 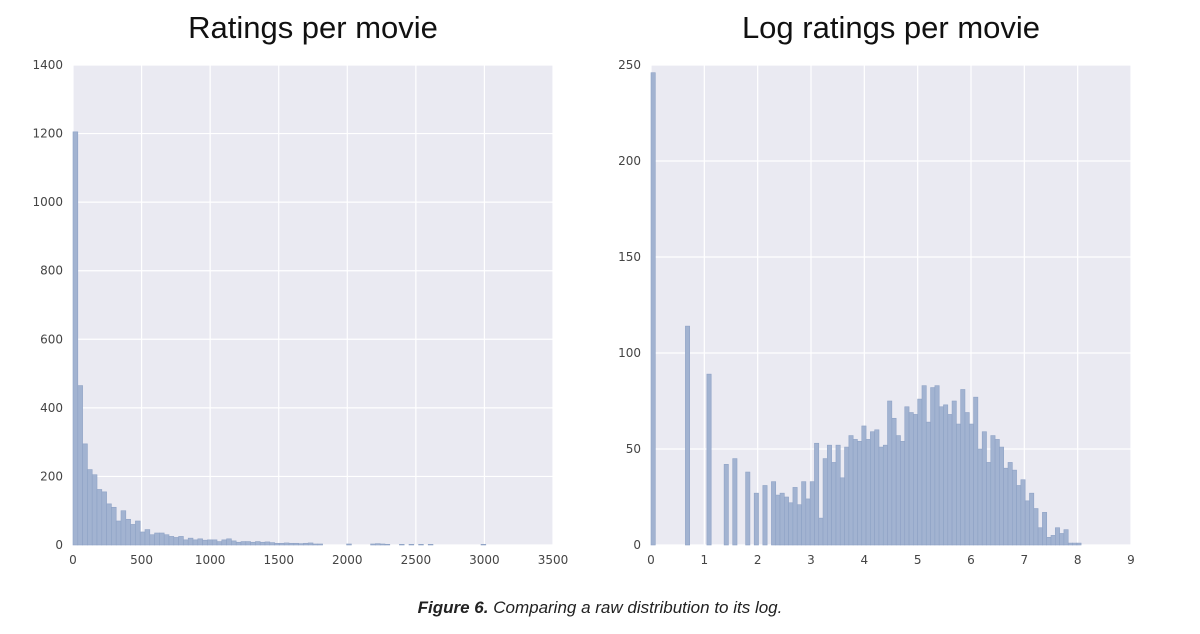 I want to click on y-tick-label: 100, so click(x=629, y=353).